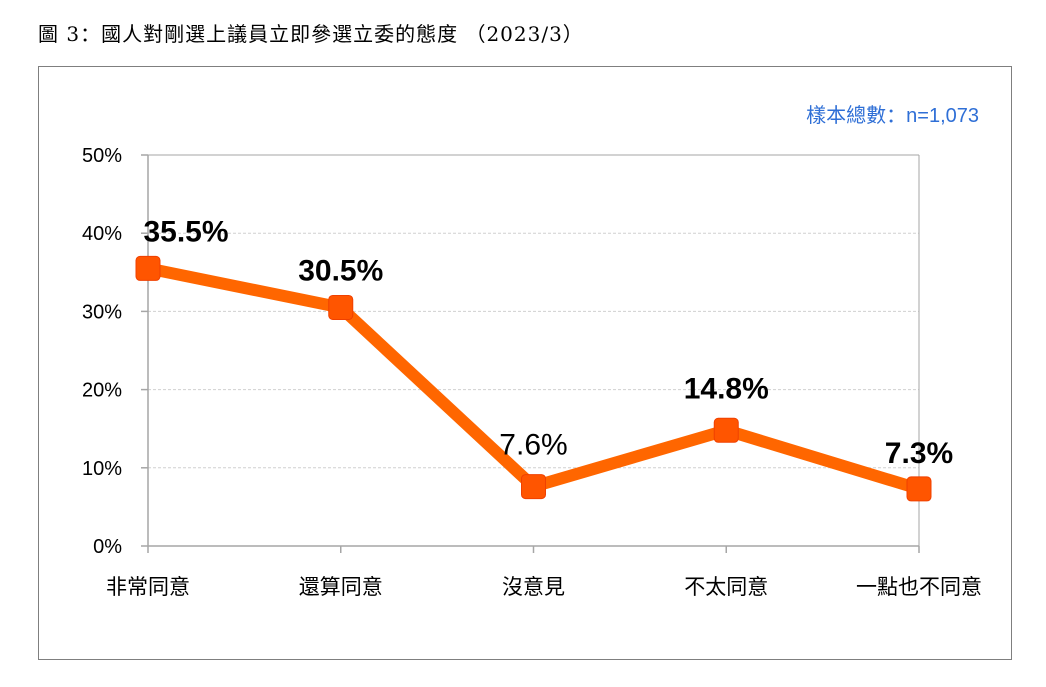  Describe the element at coordinates (919, 453) in the screenshot. I see `data-label: 7.3%` at that location.